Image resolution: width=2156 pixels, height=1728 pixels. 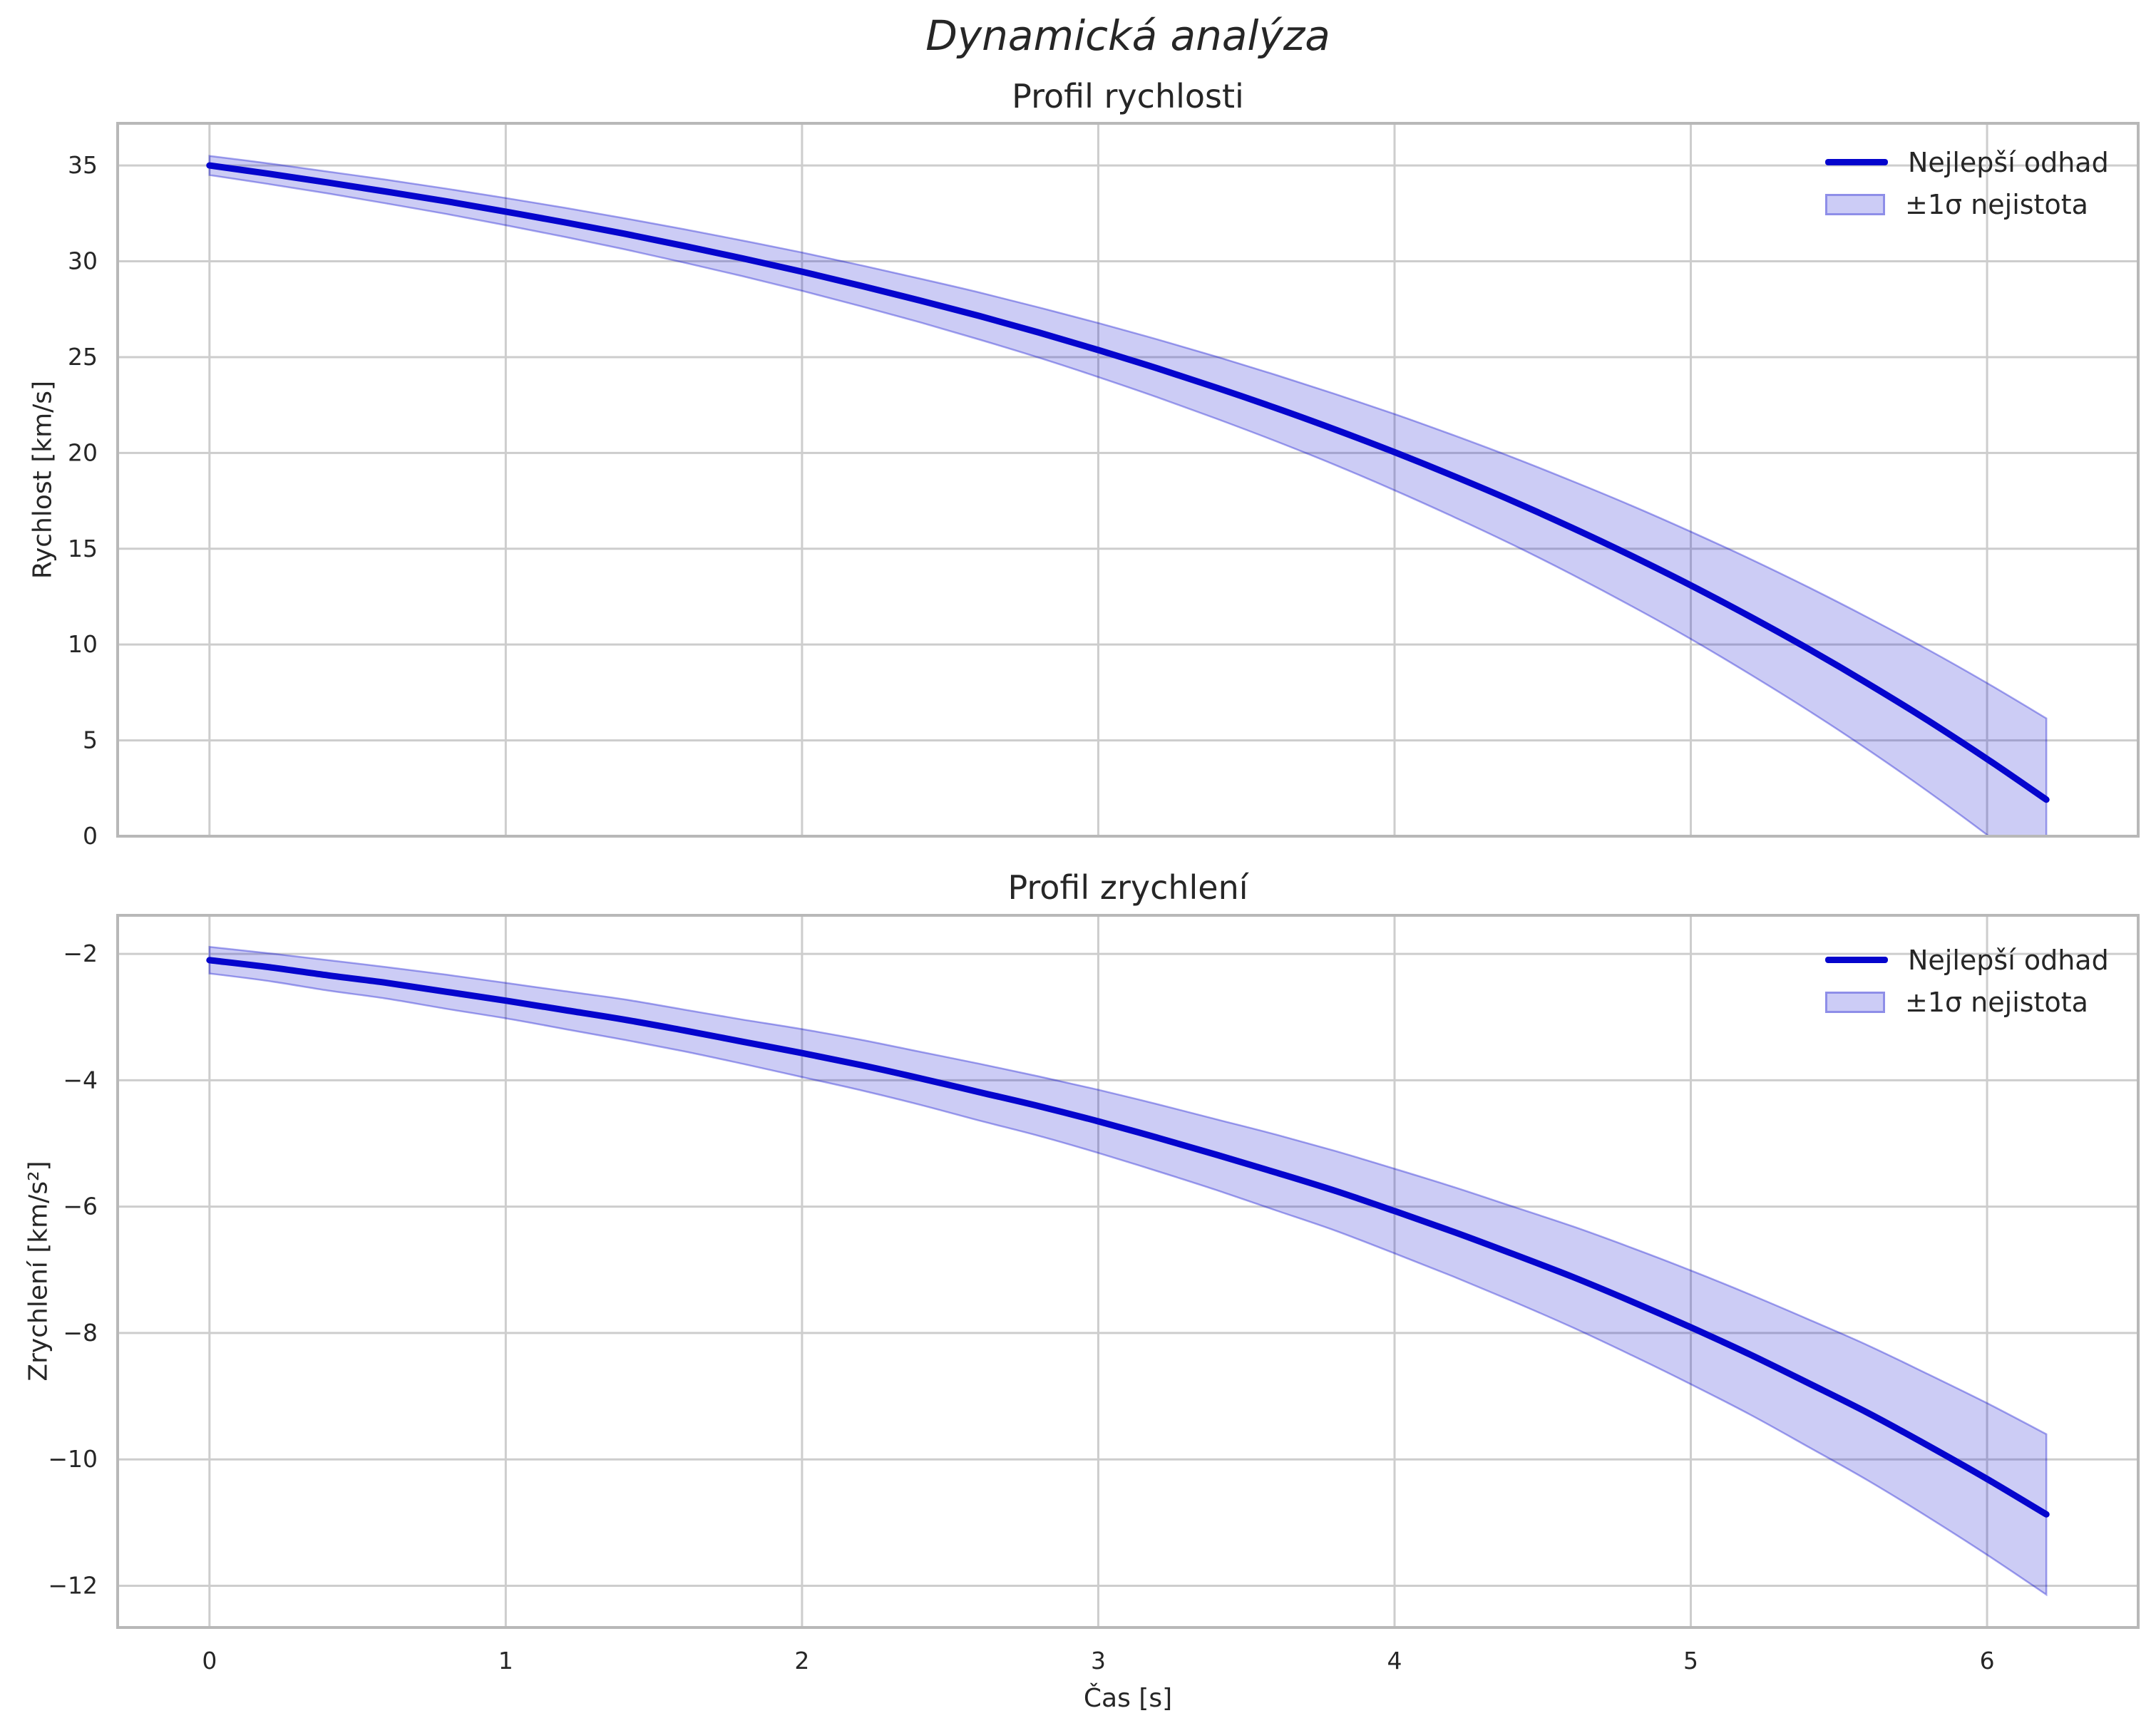 I want to click on x-tick-label: 6, so click(x=1987, y=1661).